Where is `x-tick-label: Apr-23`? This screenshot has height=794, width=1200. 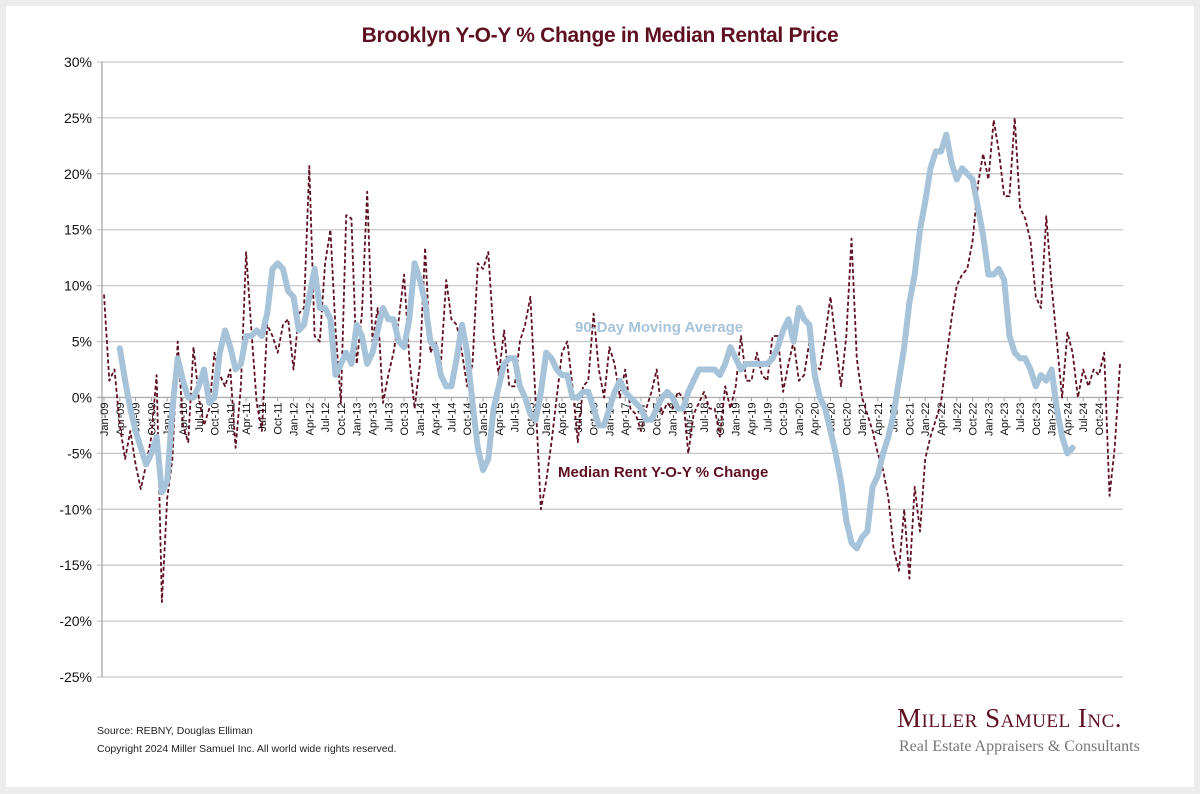
x-tick-label: Apr-23 is located at coordinates (1005, 418).